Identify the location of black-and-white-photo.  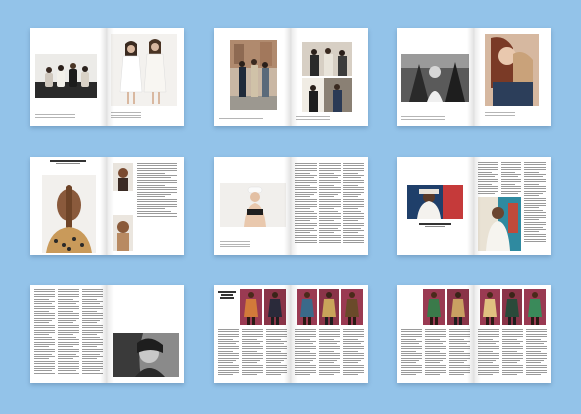
(435, 78).